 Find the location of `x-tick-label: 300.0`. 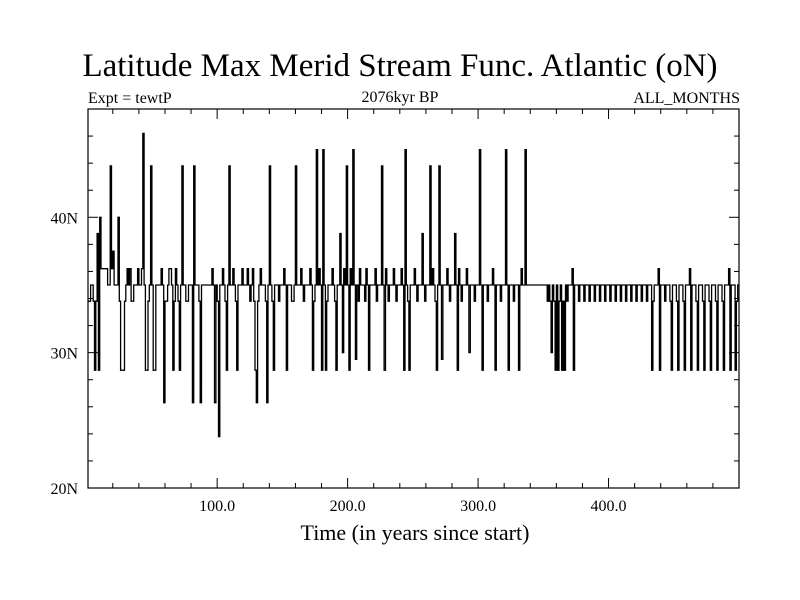

x-tick-label: 300.0 is located at coordinates (478, 506).